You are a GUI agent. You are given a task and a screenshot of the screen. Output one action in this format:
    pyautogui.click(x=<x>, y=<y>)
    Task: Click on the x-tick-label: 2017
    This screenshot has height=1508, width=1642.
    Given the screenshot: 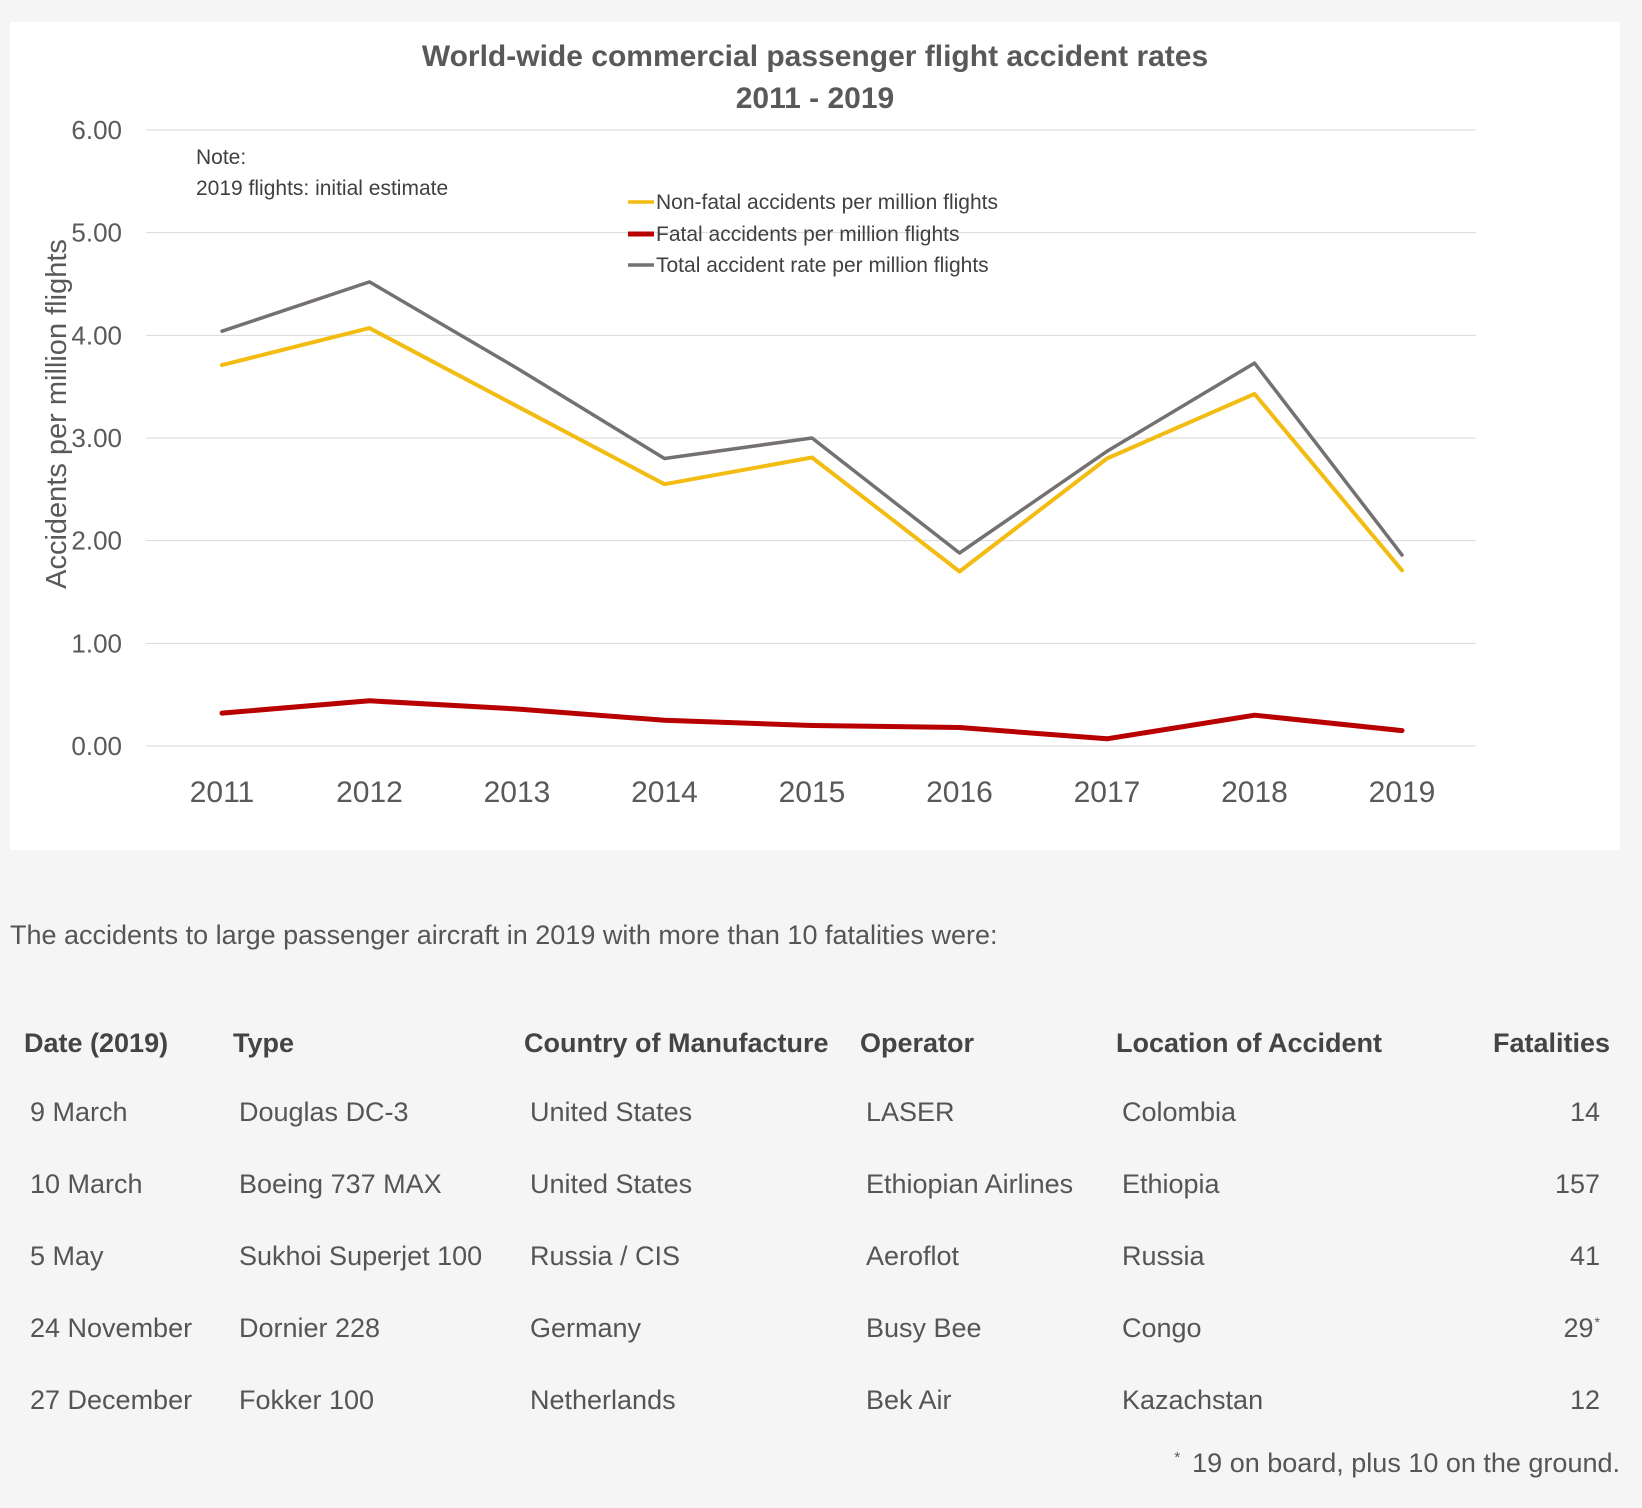 What is the action you would take?
    pyautogui.click(x=1107, y=792)
    